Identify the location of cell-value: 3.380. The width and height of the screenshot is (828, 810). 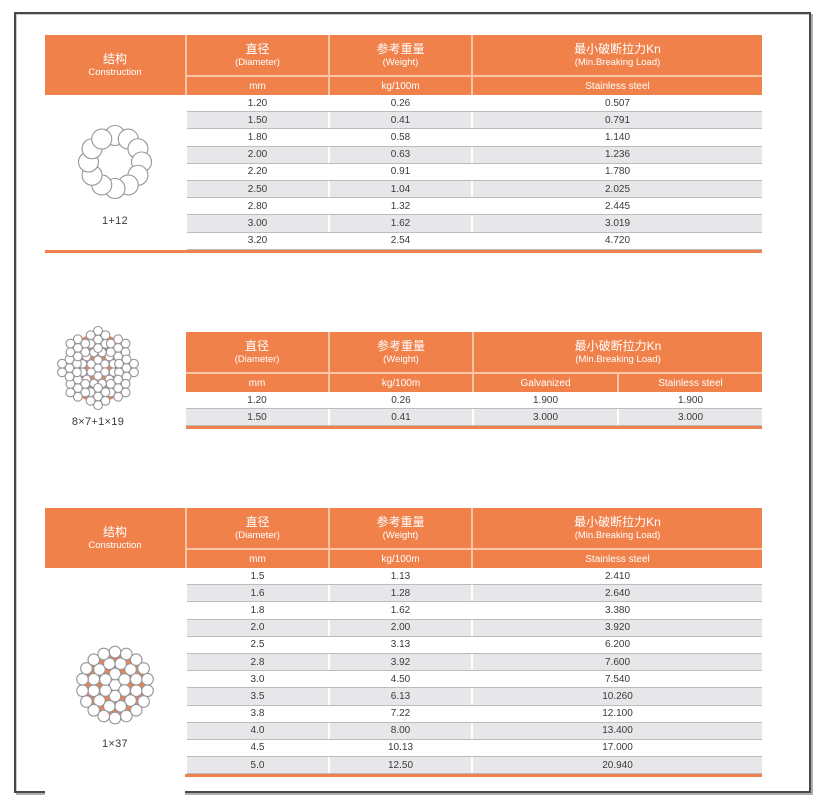
(617, 610).